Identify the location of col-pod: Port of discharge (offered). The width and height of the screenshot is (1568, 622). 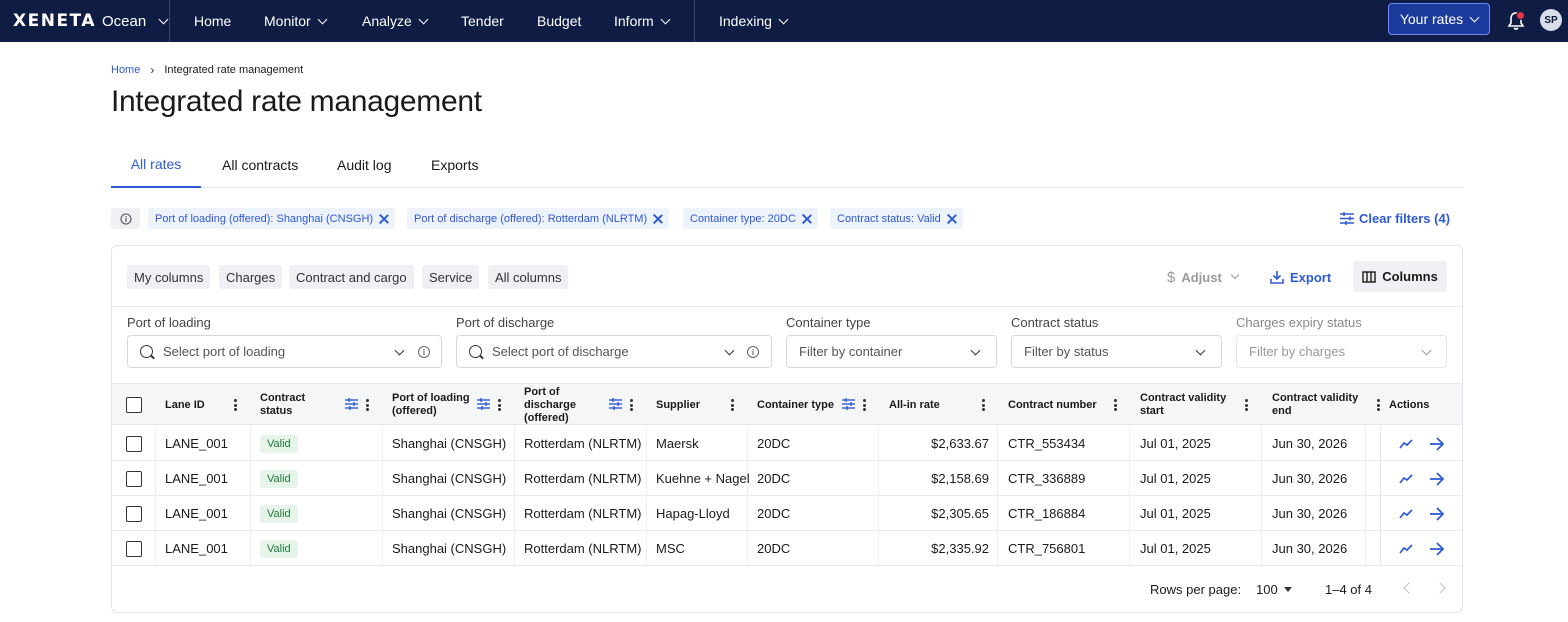
(560, 405).